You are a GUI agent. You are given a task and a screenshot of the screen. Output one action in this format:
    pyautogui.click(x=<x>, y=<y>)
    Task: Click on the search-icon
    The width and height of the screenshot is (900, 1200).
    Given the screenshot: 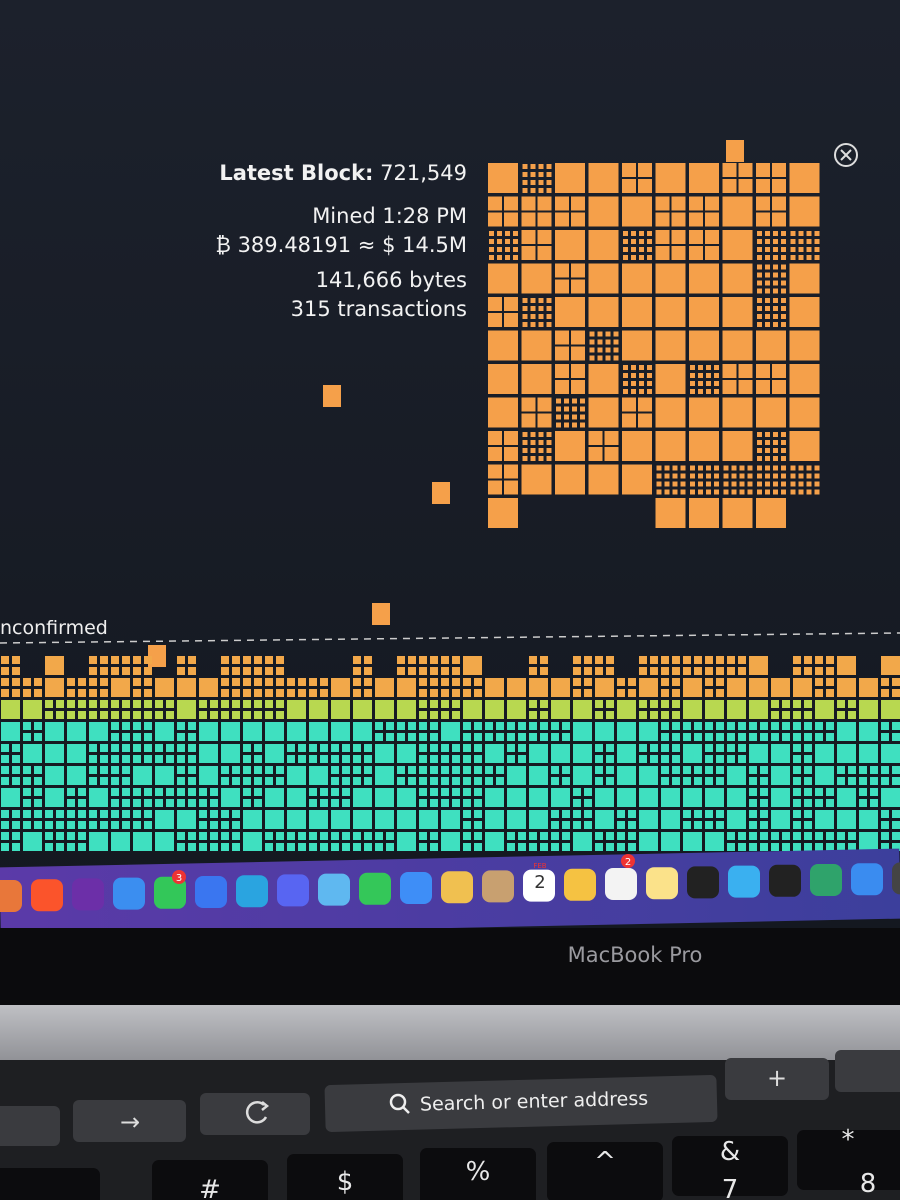 What is the action you would take?
    pyautogui.click(x=398, y=1102)
    